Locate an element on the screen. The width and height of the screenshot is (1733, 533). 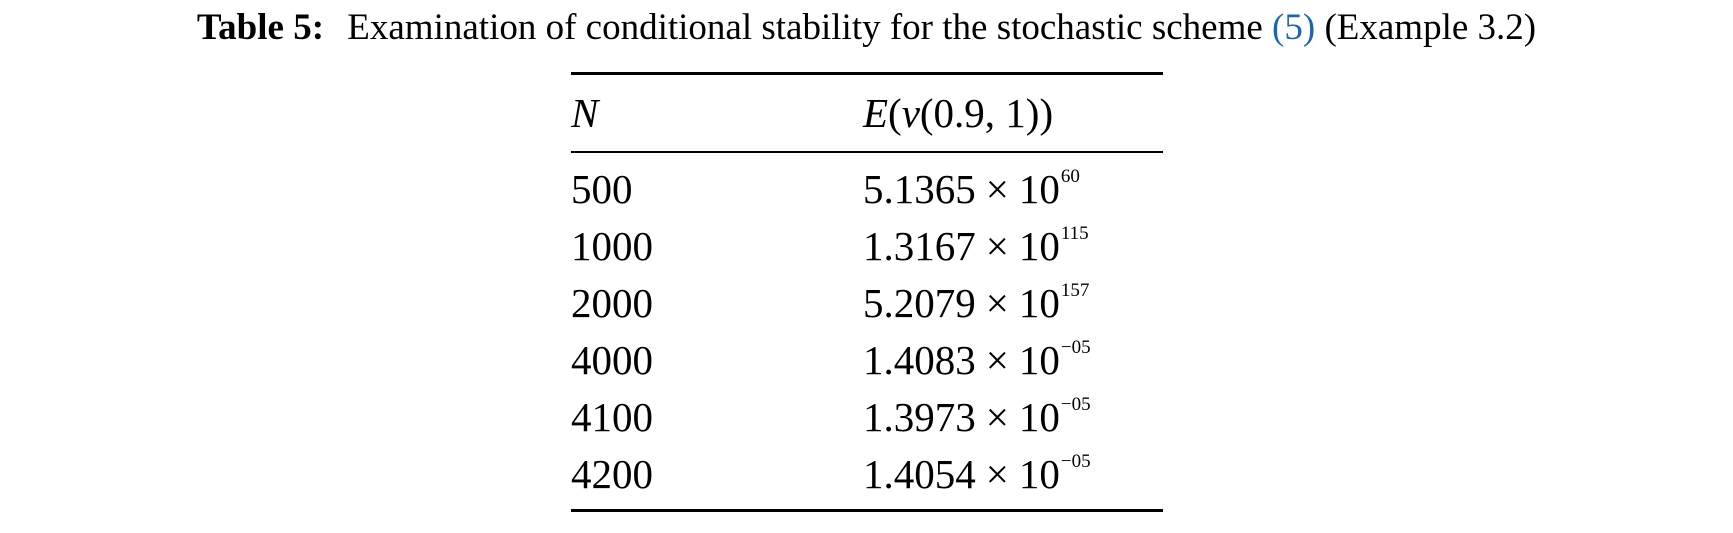
table-row: 4000 1.4083 × 10−05 is located at coordinates (867, 360).